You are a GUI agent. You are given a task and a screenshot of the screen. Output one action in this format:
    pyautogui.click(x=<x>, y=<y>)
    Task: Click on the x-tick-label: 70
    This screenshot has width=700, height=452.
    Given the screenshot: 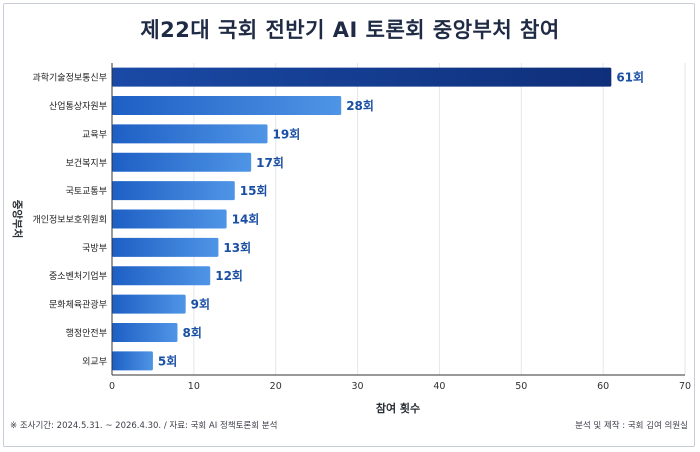 What is the action you would take?
    pyautogui.click(x=685, y=386)
    